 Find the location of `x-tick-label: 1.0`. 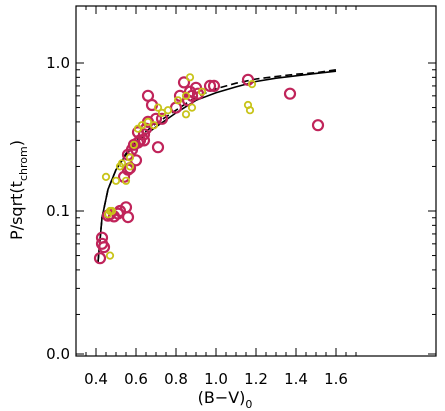

x-tick-label: 1.0 is located at coordinates (216, 379).